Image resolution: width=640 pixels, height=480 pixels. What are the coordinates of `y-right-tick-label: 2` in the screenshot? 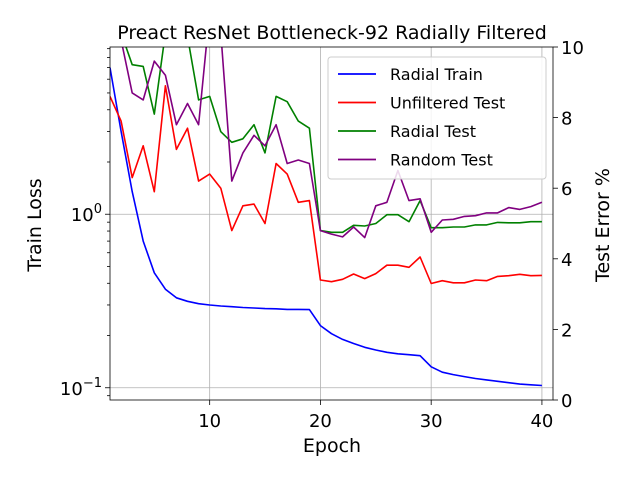 It's located at (566, 330).